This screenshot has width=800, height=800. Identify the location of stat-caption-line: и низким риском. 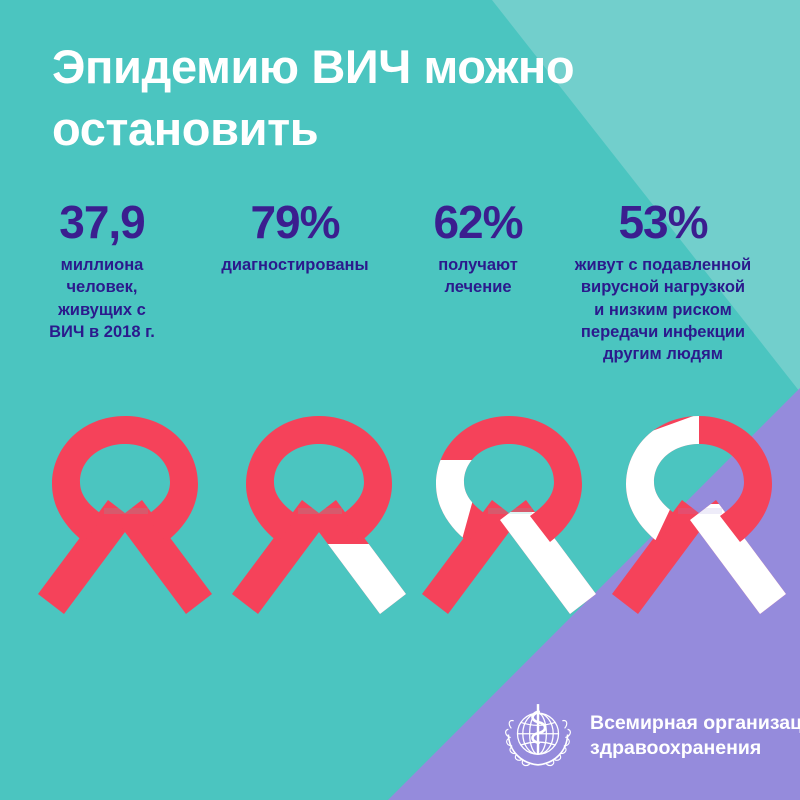
(663, 309).